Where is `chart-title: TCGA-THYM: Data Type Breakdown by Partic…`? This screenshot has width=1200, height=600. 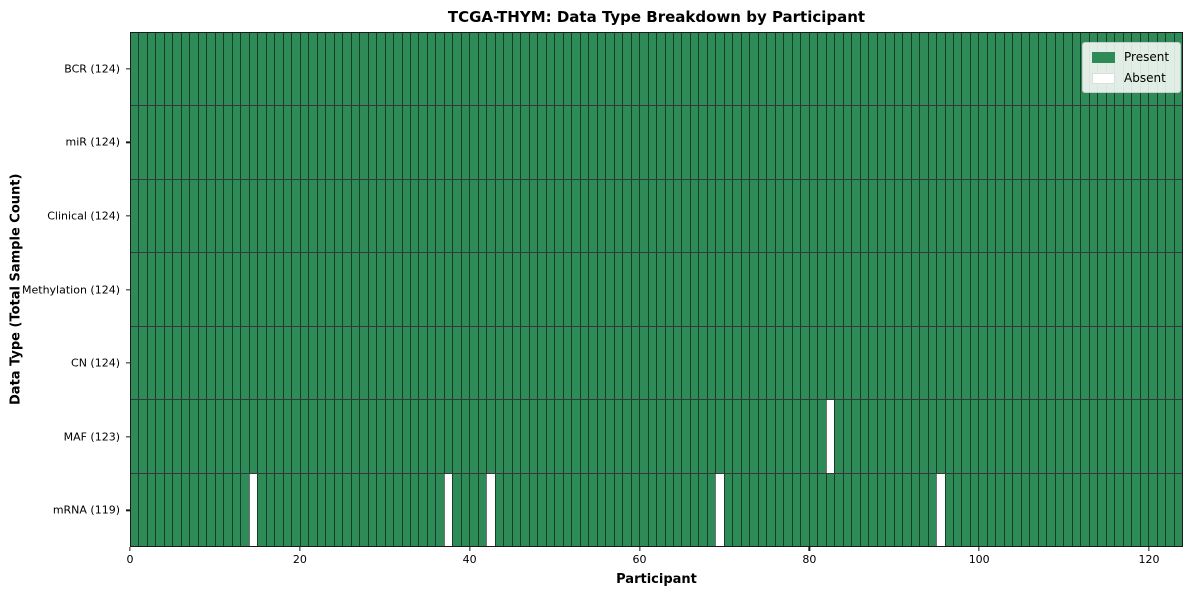
chart-title: TCGA-THYM: Data Type Breakdown by Partic… is located at coordinates (656, 17).